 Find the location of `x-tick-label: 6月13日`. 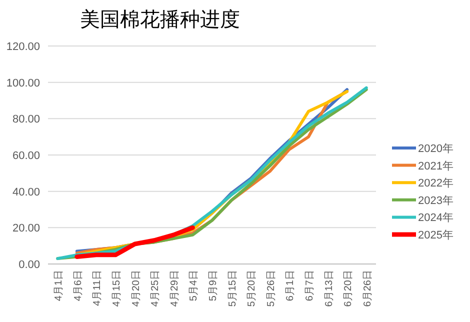

x-tick-label: 6月13日 is located at coordinates (329, 288).